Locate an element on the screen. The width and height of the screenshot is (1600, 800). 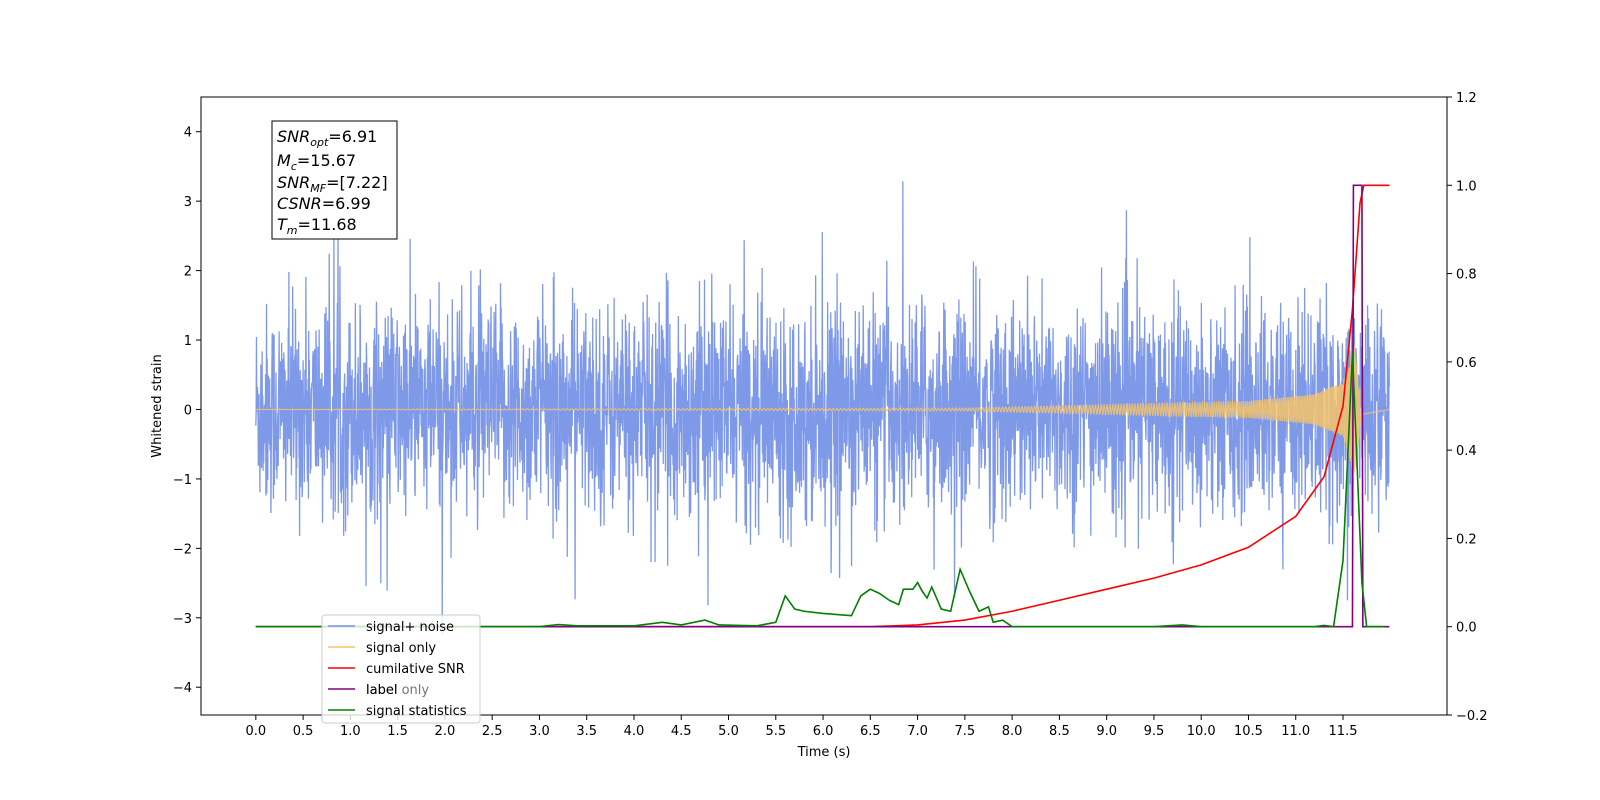
y-axis-right: −0.2 0.0 0.2 0.4 0.6 0.8 1.0 1.2 is located at coordinates (1467, 407).